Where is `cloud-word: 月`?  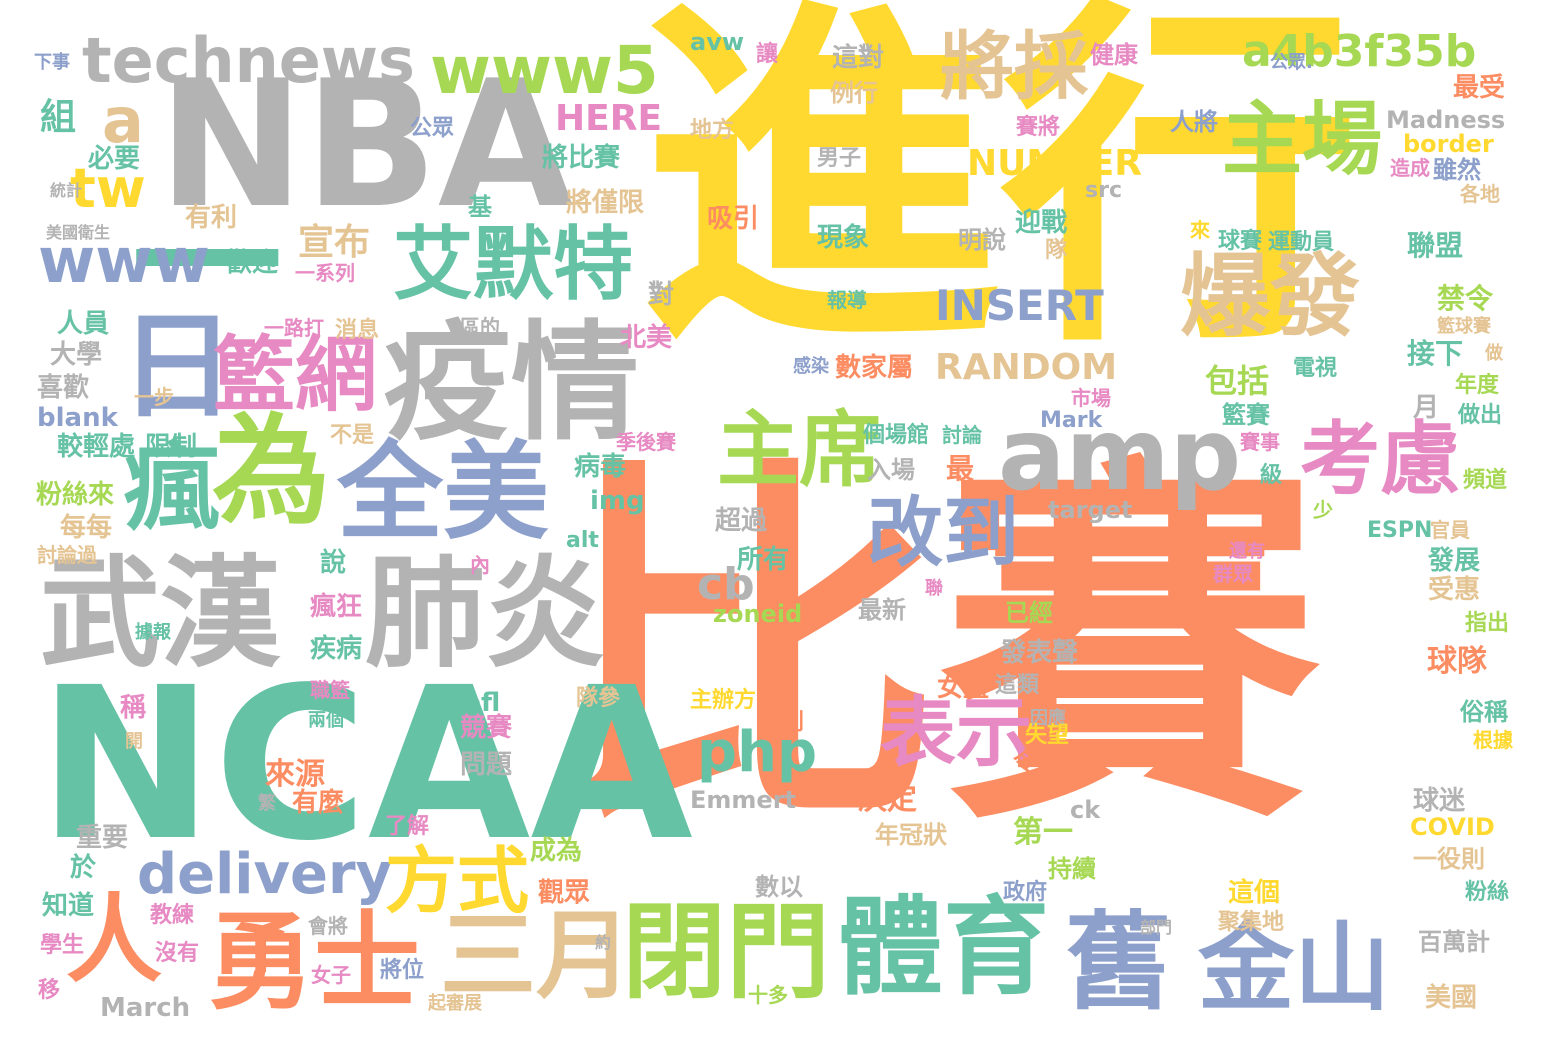
cloud-word: 月 is located at coordinates (1426, 408).